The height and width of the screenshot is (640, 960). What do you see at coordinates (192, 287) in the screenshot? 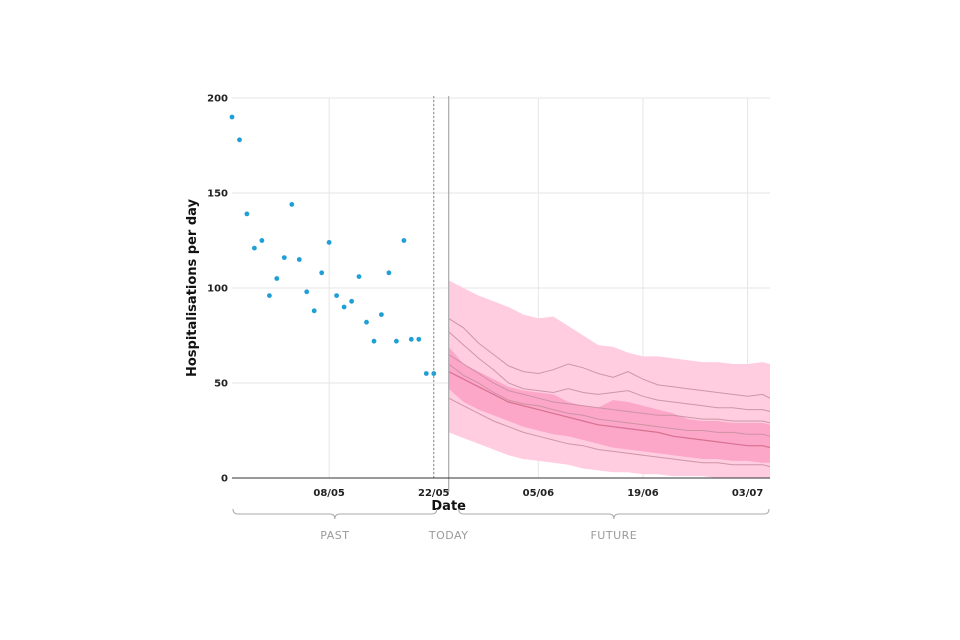
I see `y-axis-title: Hospitalisations per day` at bounding box center [192, 287].